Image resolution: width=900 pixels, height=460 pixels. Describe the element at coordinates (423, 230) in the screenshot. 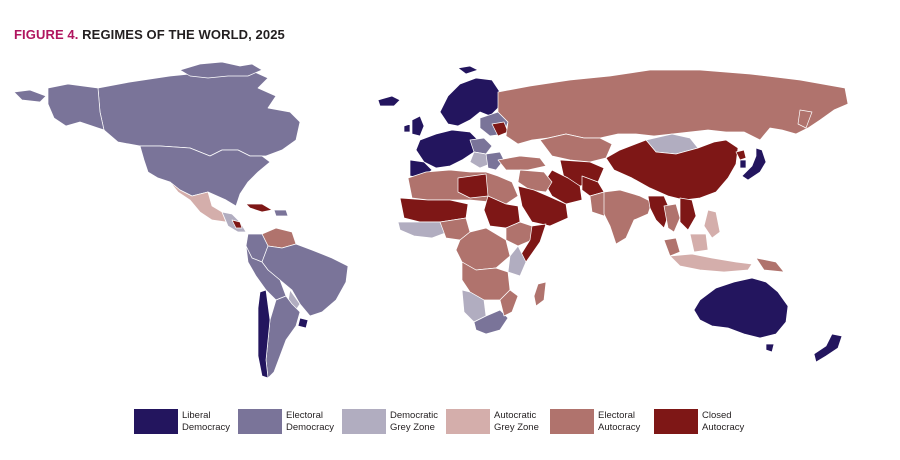

I see `west-africa` at that location.